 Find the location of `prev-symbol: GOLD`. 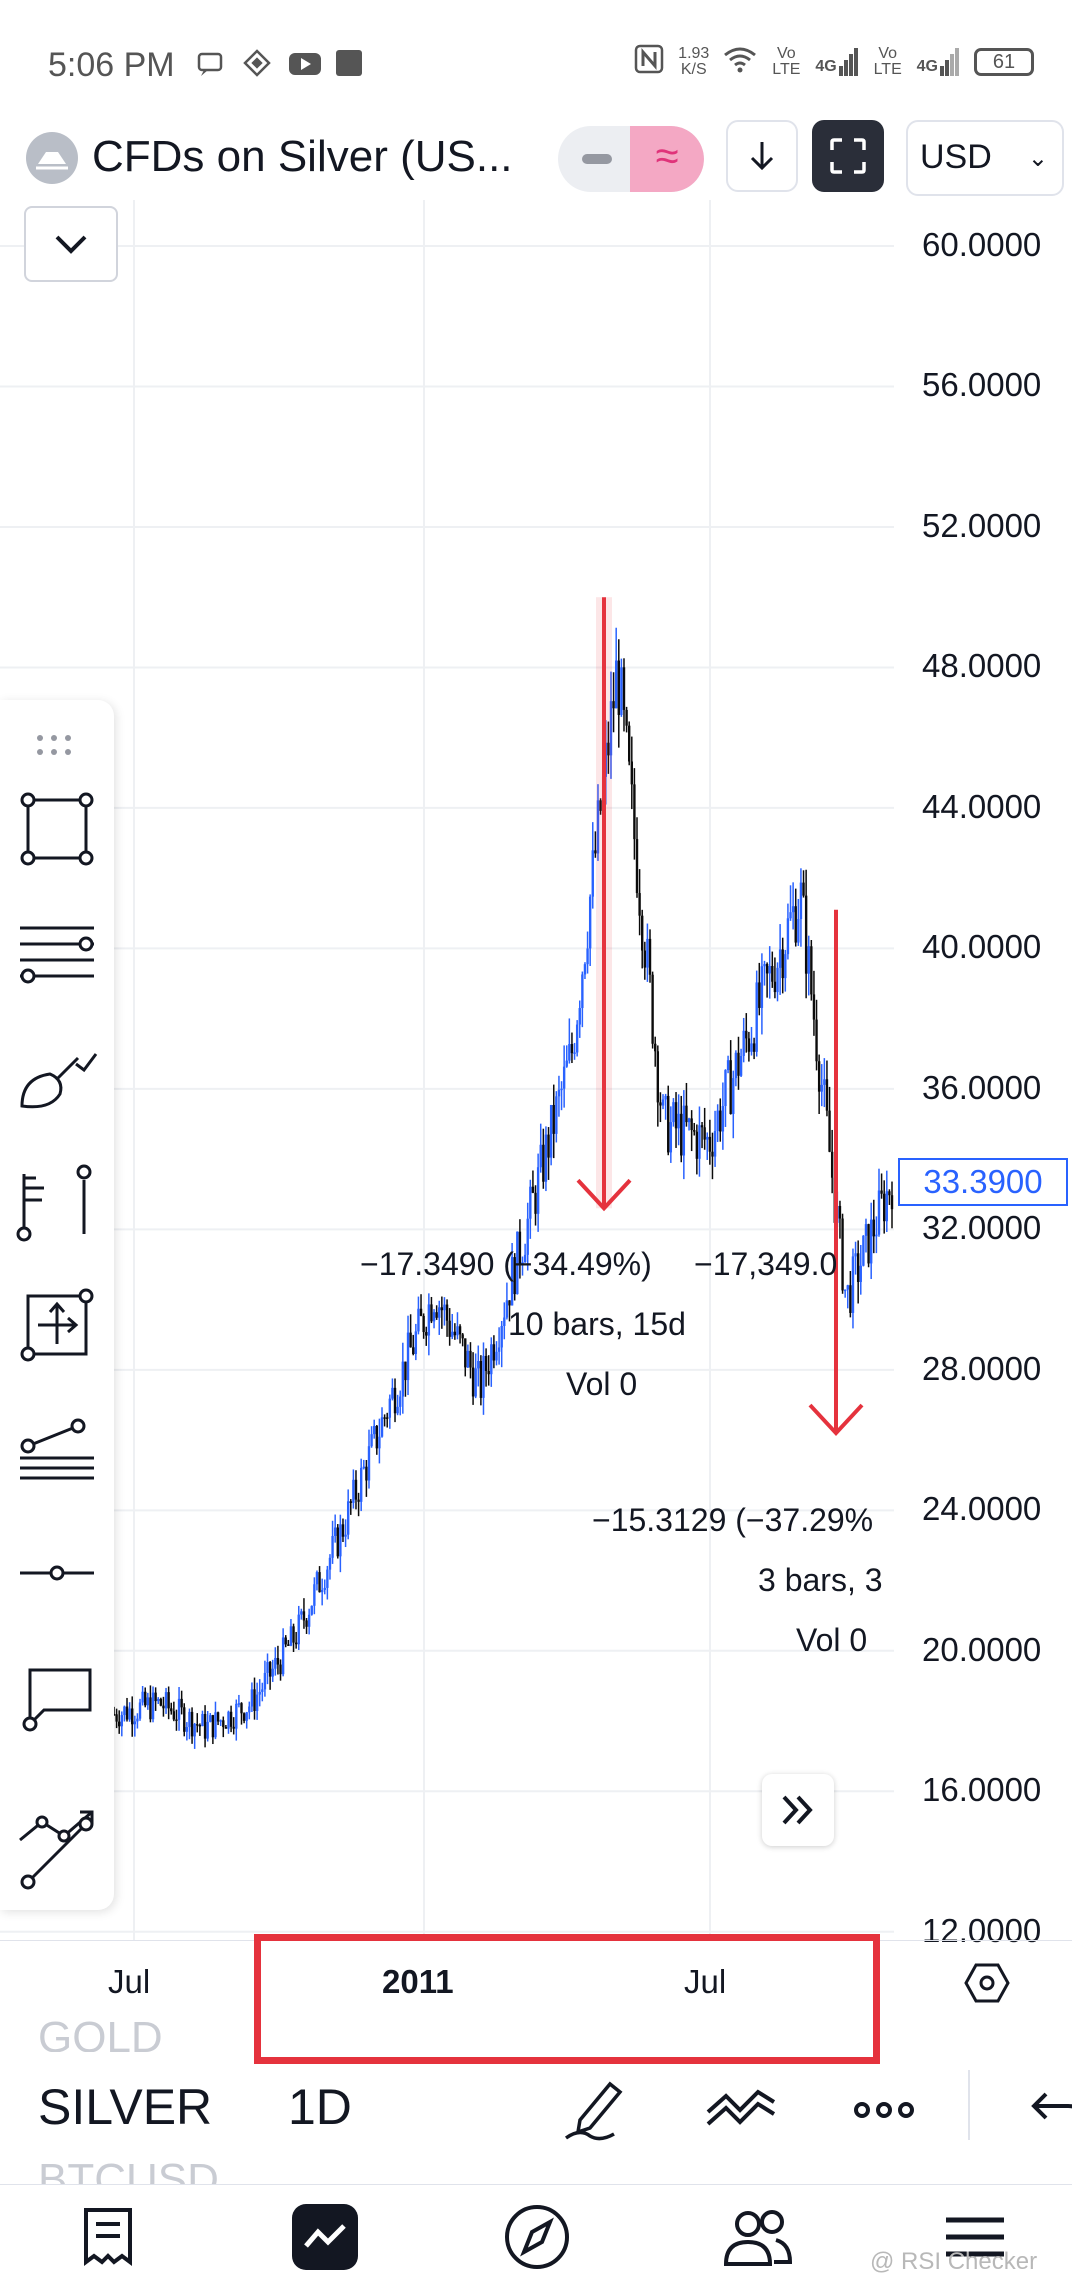

prev-symbol: GOLD is located at coordinates (100, 2032).